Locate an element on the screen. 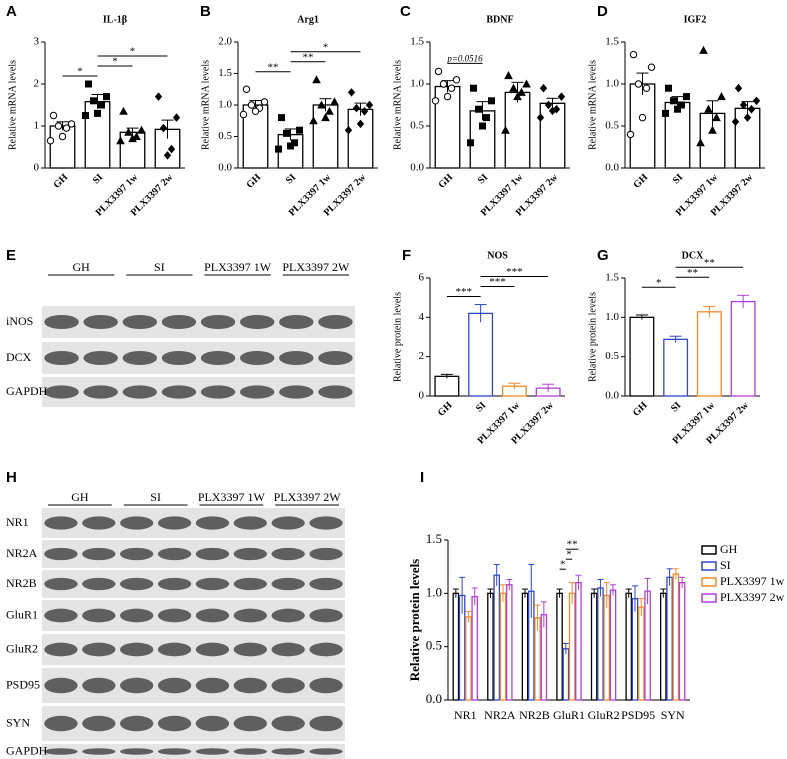 Image resolution: width=787 pixels, height=759 pixels. significance-label: *** is located at coordinates (514, 272).